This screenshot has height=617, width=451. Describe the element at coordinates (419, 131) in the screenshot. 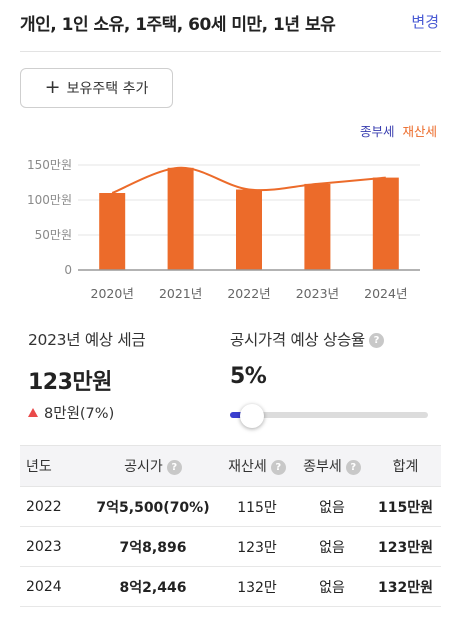

I see `legend-jaesan: 재산세` at that location.